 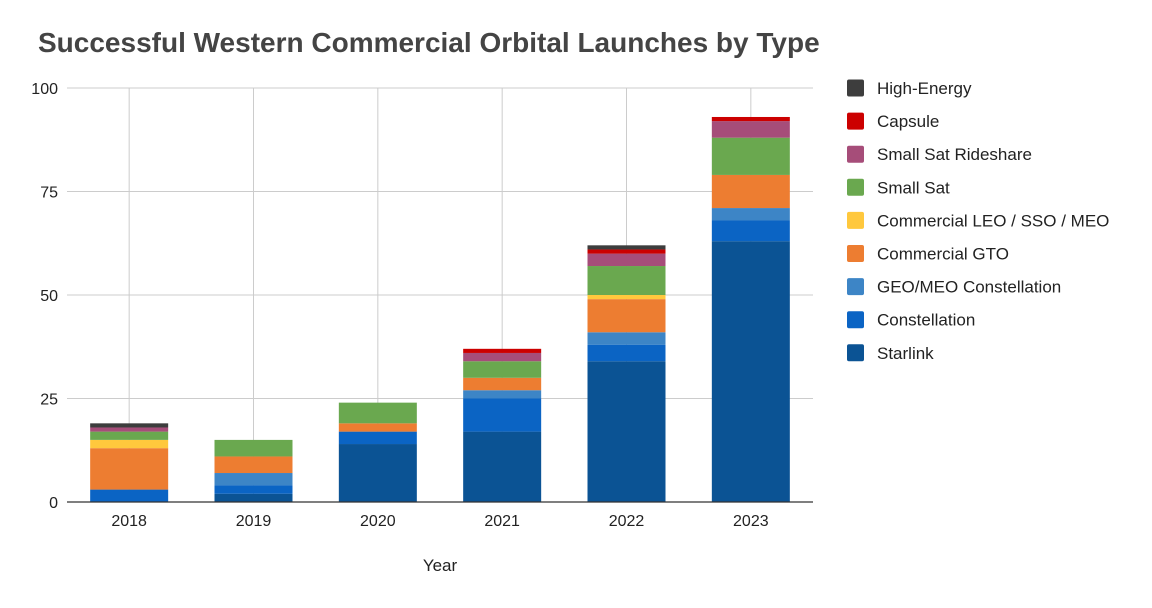 What do you see at coordinates (943, 254) in the screenshot?
I see `legend-label: Commercial GTO` at bounding box center [943, 254].